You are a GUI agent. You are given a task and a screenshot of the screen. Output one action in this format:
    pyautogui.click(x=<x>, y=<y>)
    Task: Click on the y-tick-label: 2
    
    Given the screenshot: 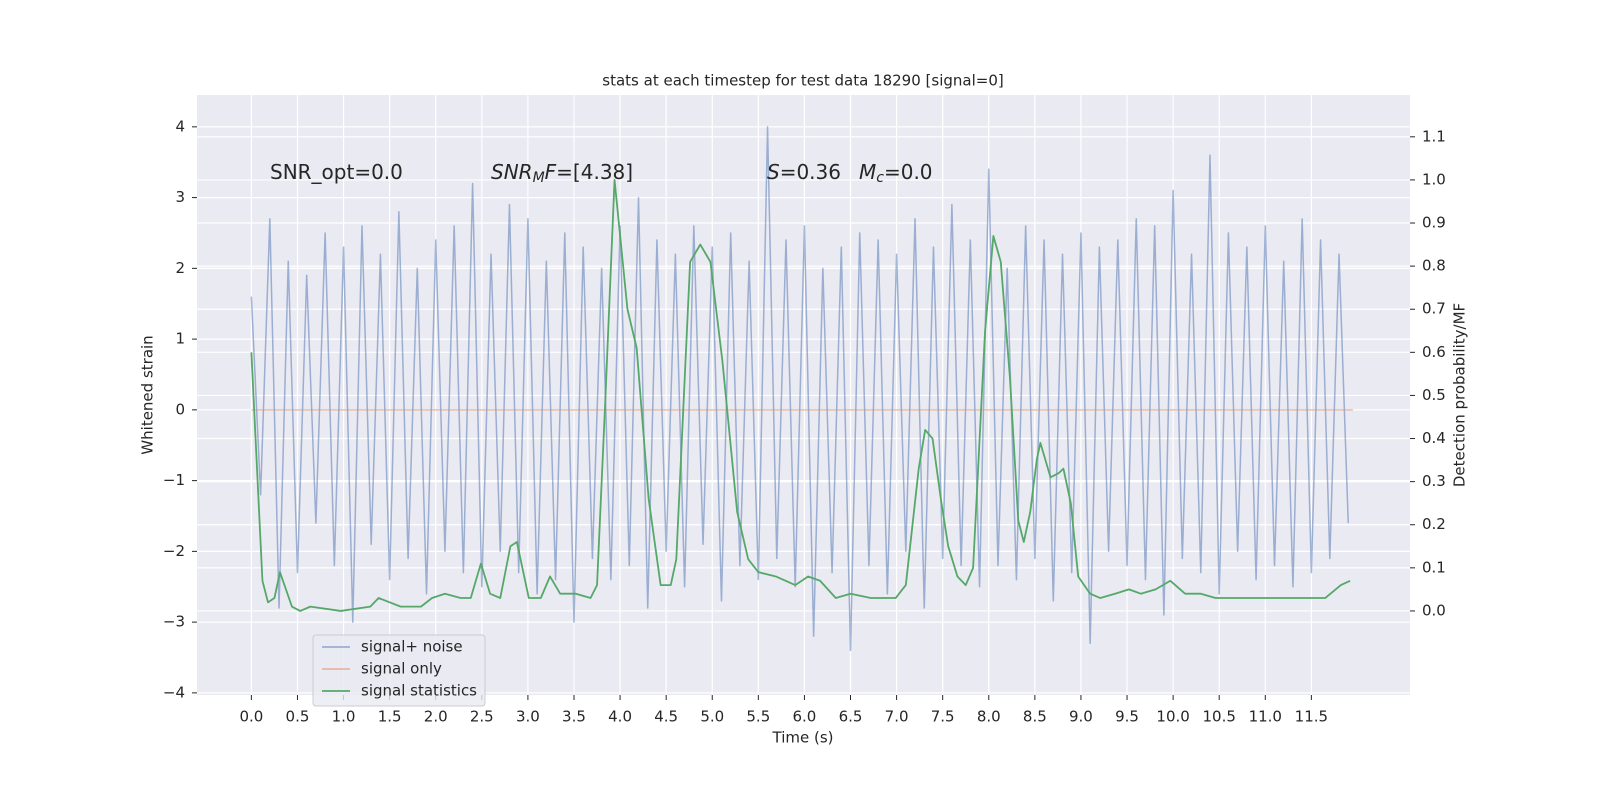 What is the action you would take?
    pyautogui.click(x=180, y=268)
    